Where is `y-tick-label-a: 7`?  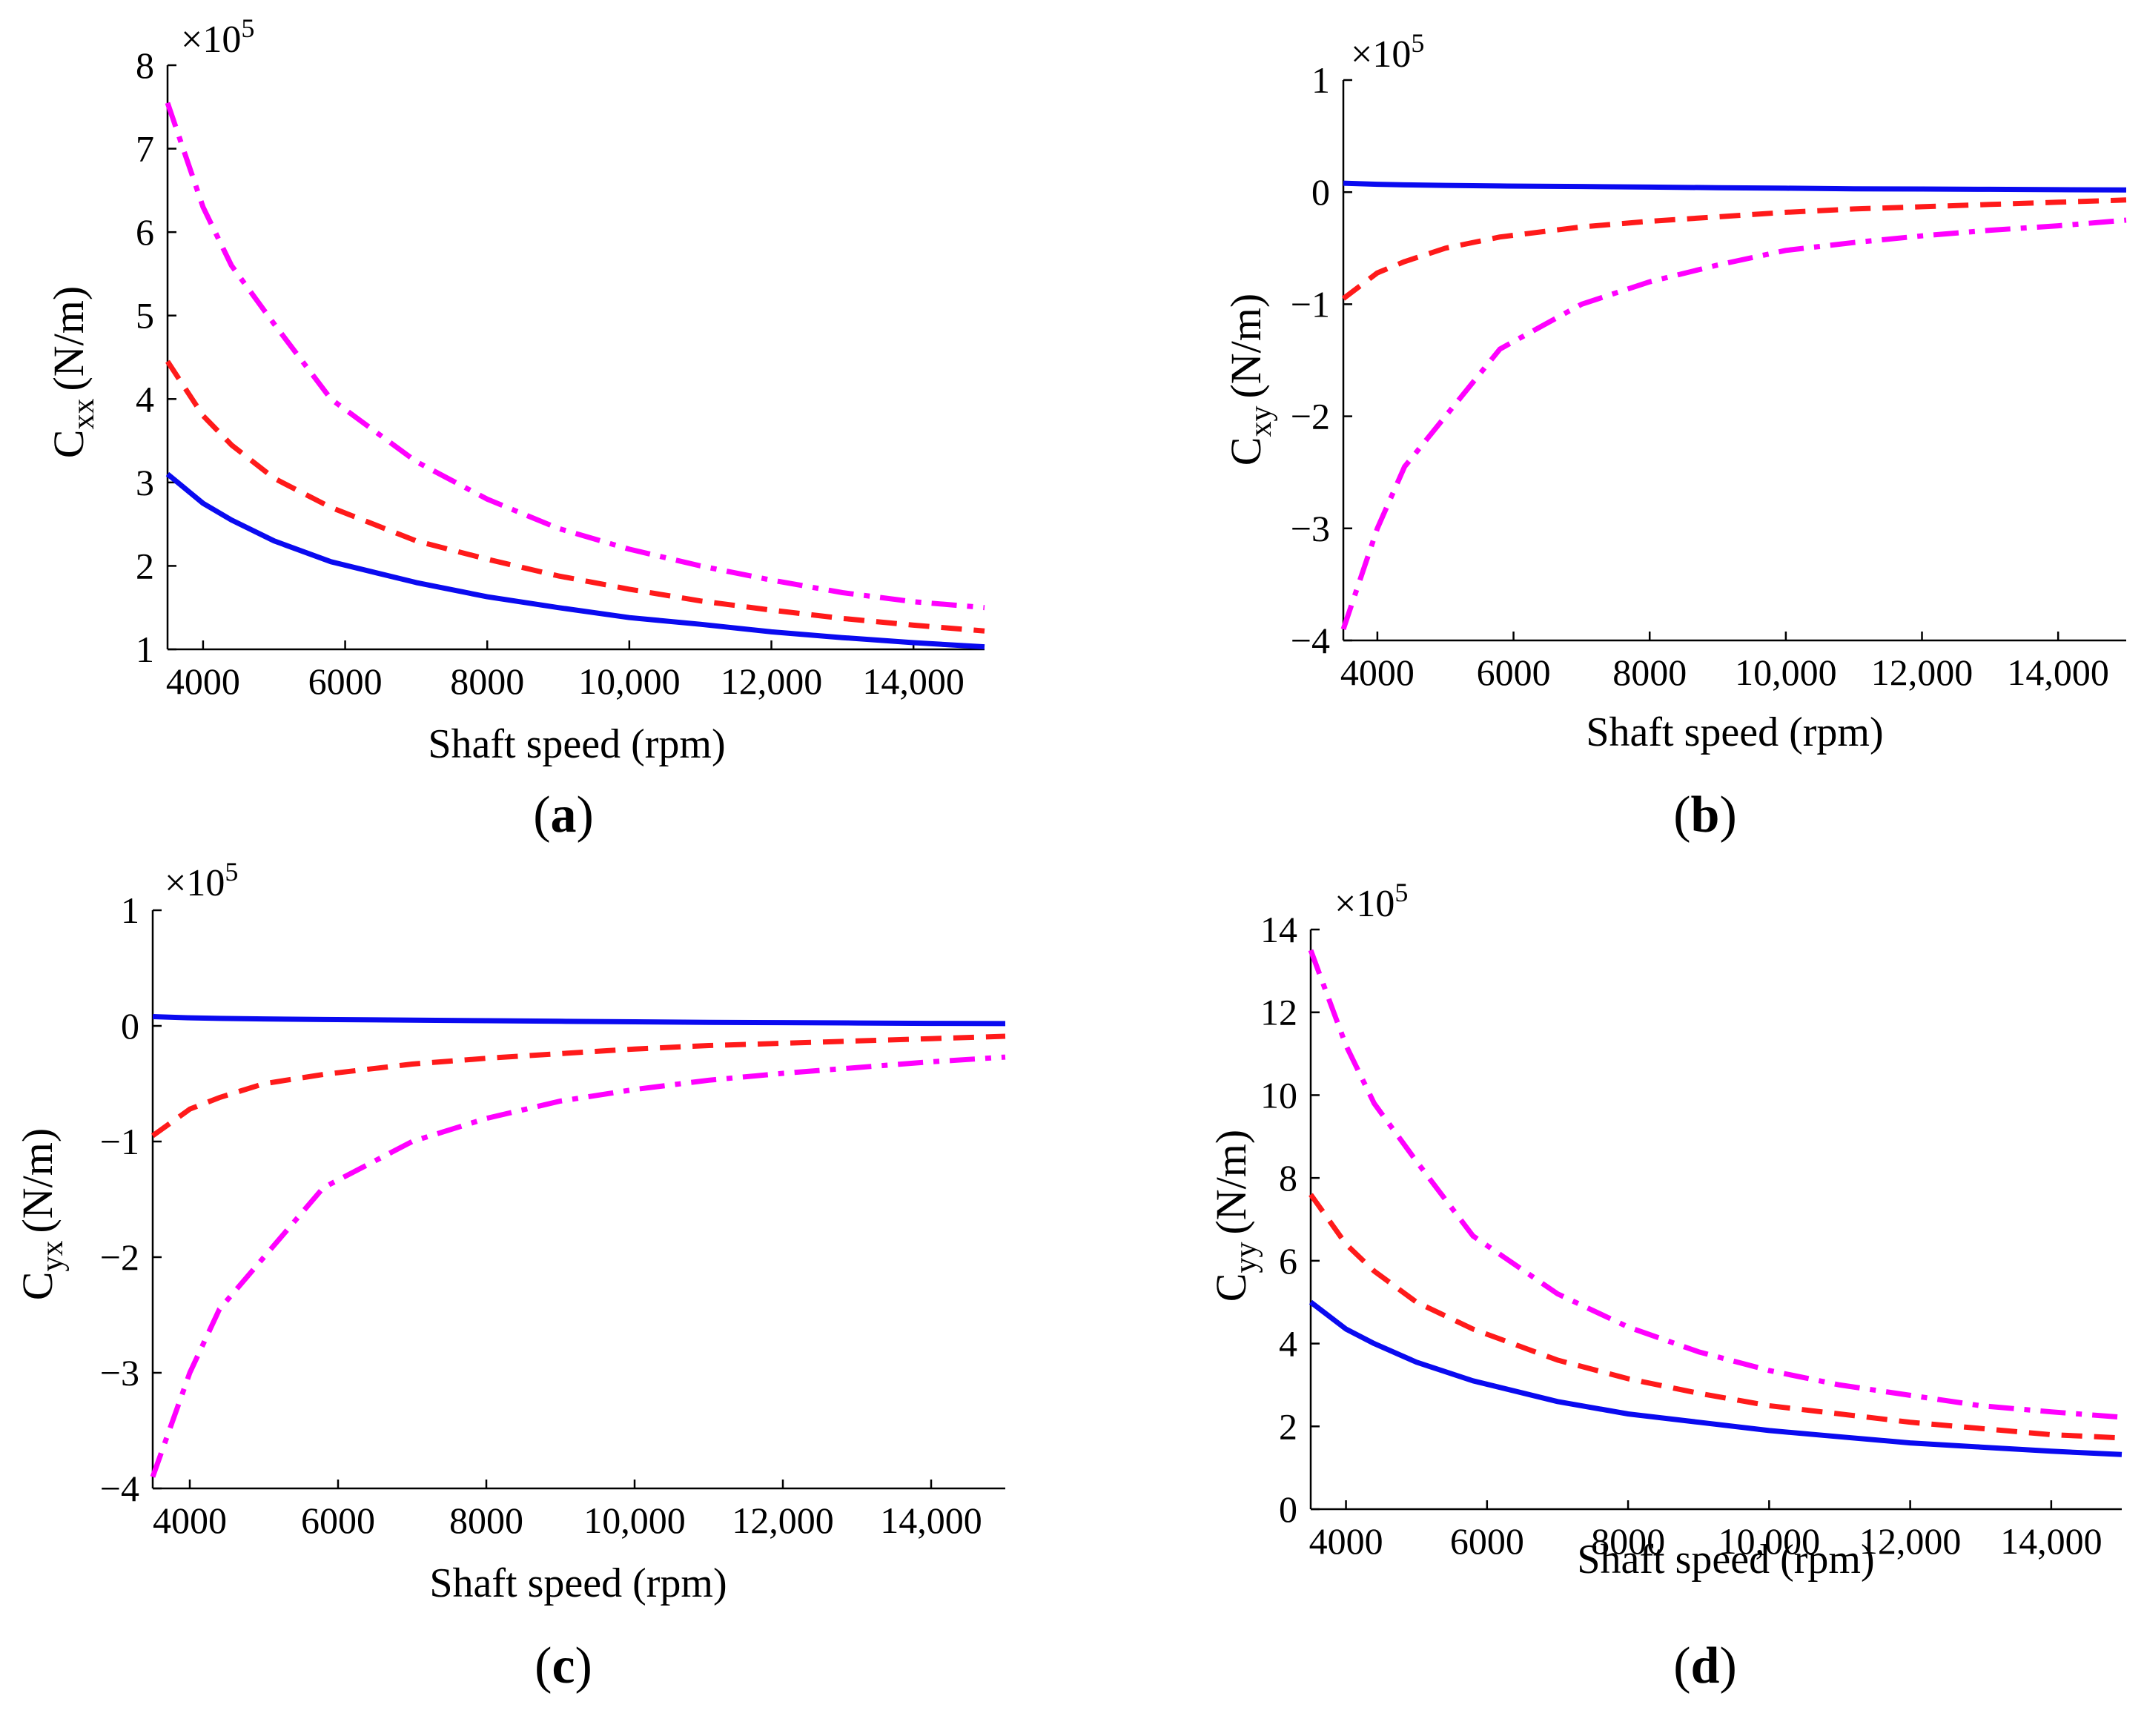 y-tick-label-a: 7 is located at coordinates (145, 149).